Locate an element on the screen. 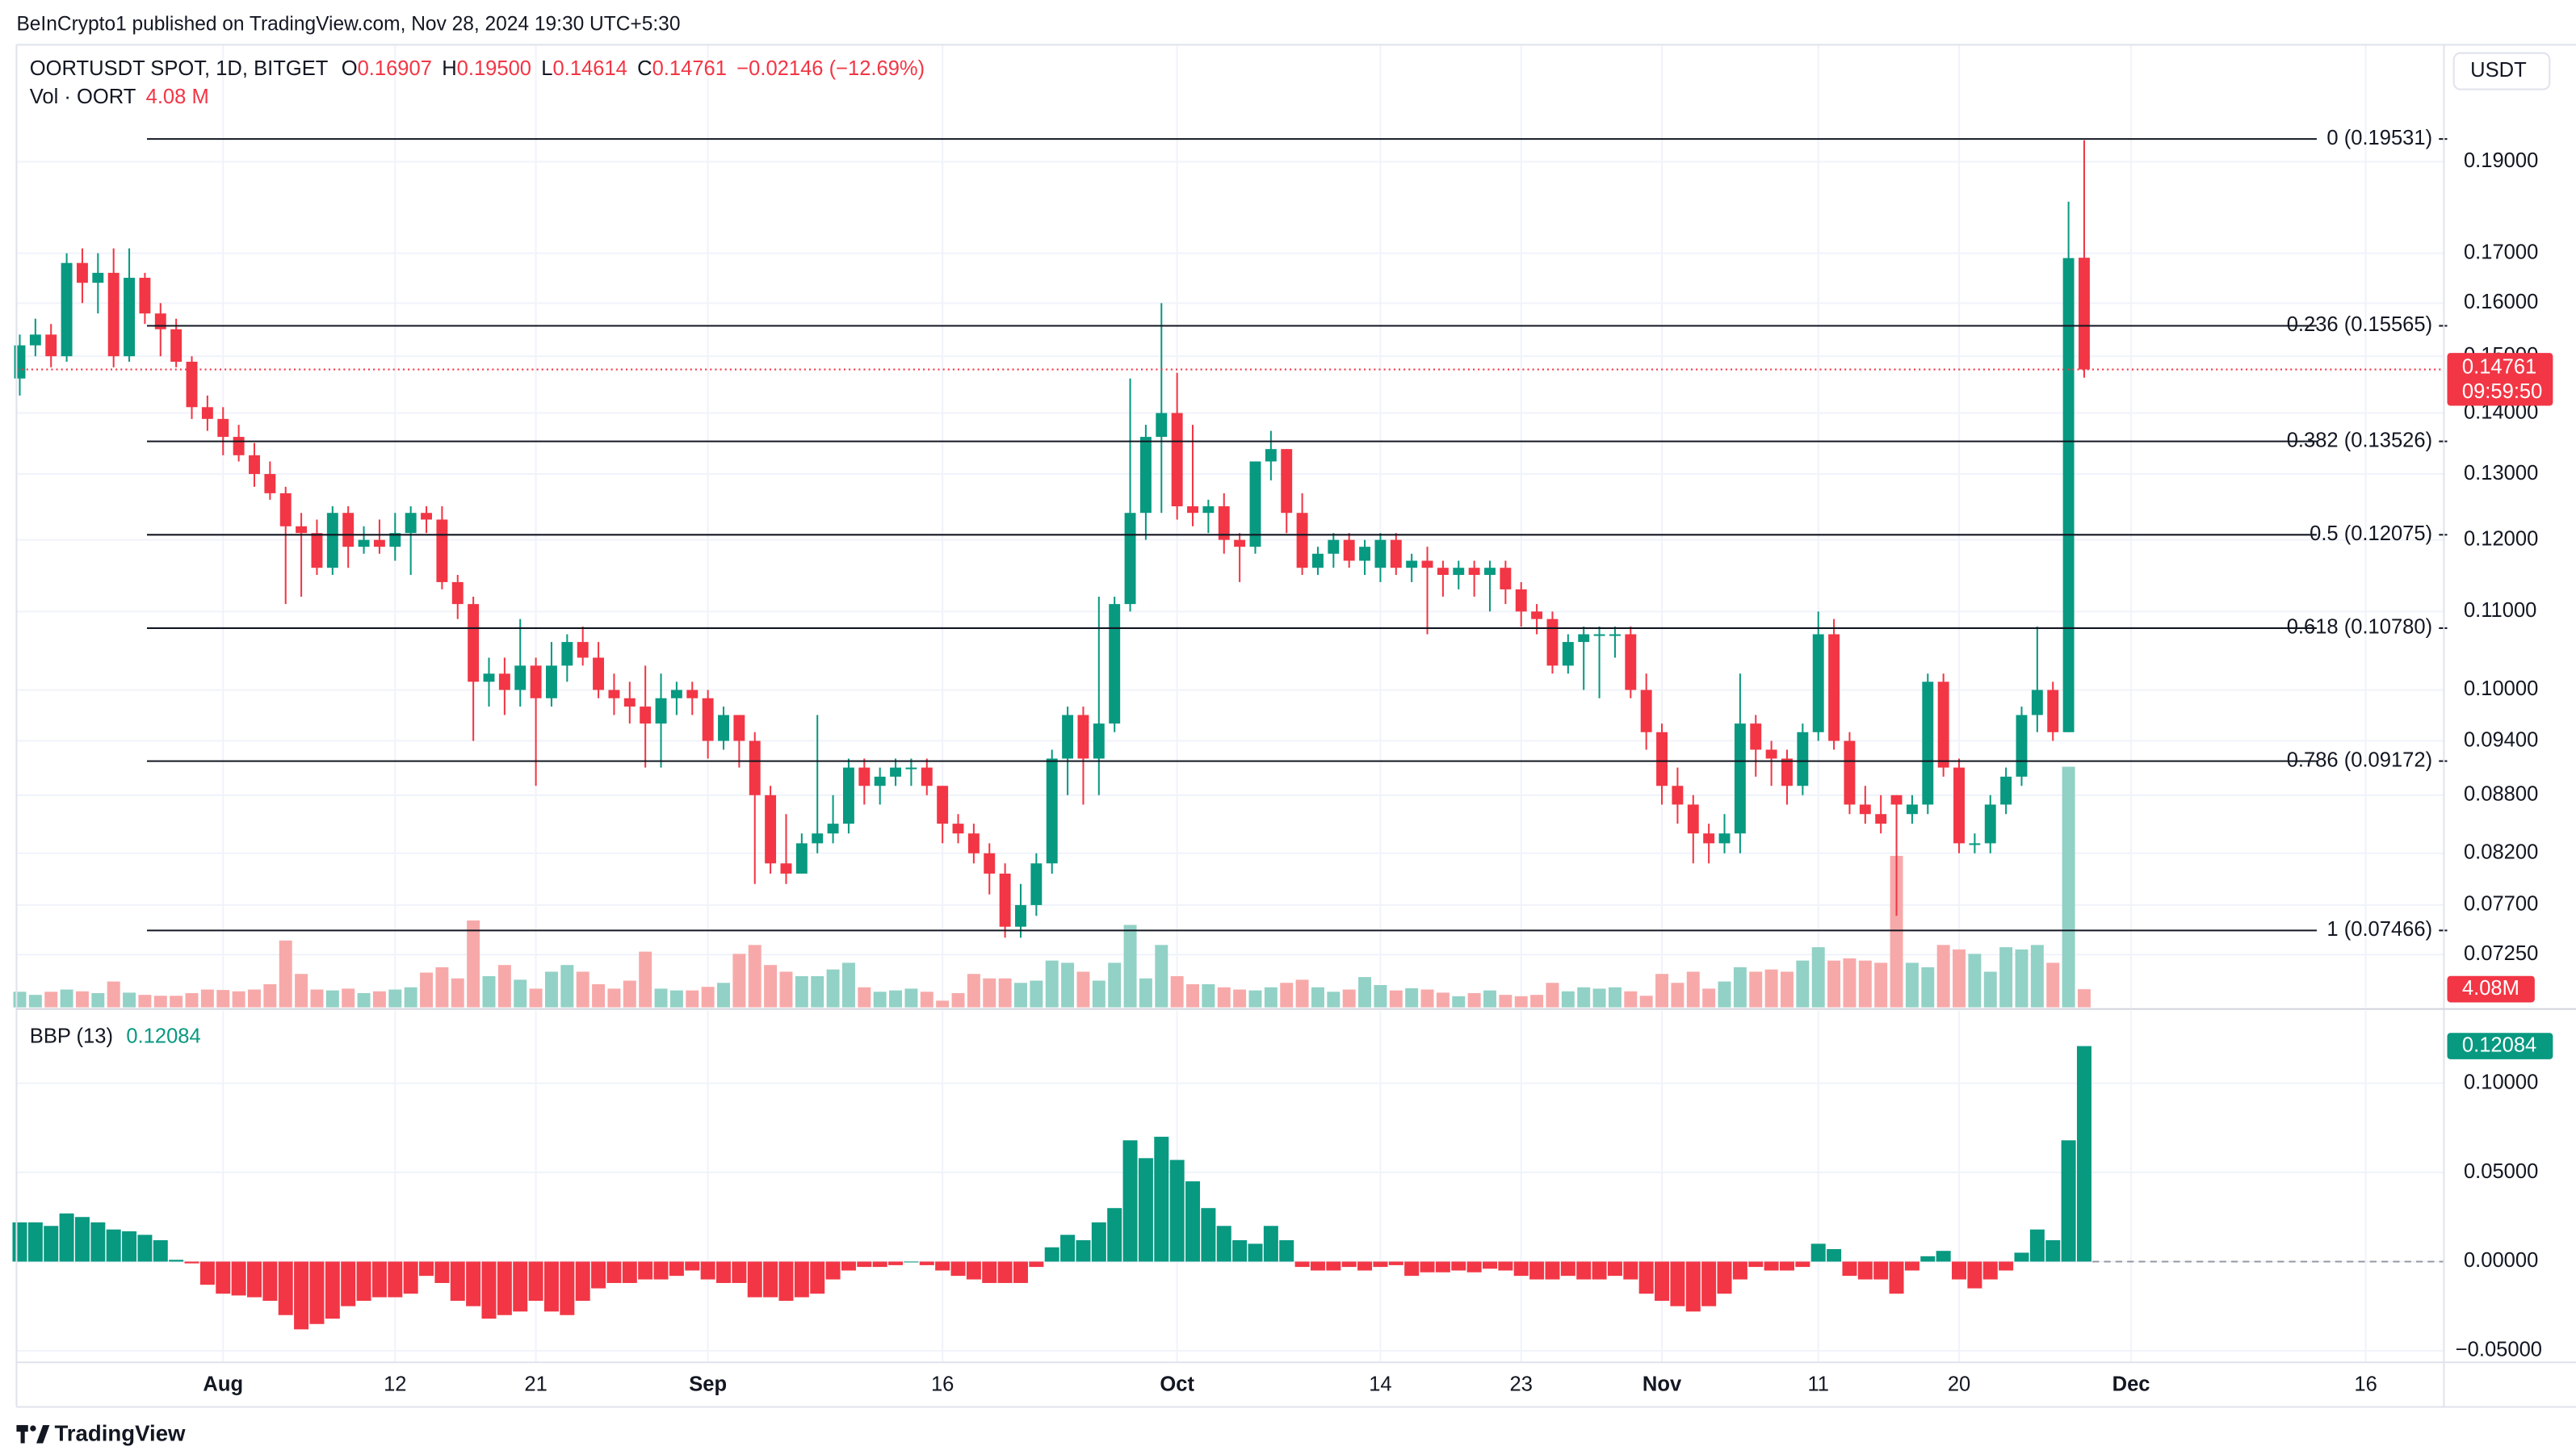 Image resolution: width=2576 pixels, height=1455 pixels. countdown-label: 09:59:50 is located at coordinates (2502, 391).